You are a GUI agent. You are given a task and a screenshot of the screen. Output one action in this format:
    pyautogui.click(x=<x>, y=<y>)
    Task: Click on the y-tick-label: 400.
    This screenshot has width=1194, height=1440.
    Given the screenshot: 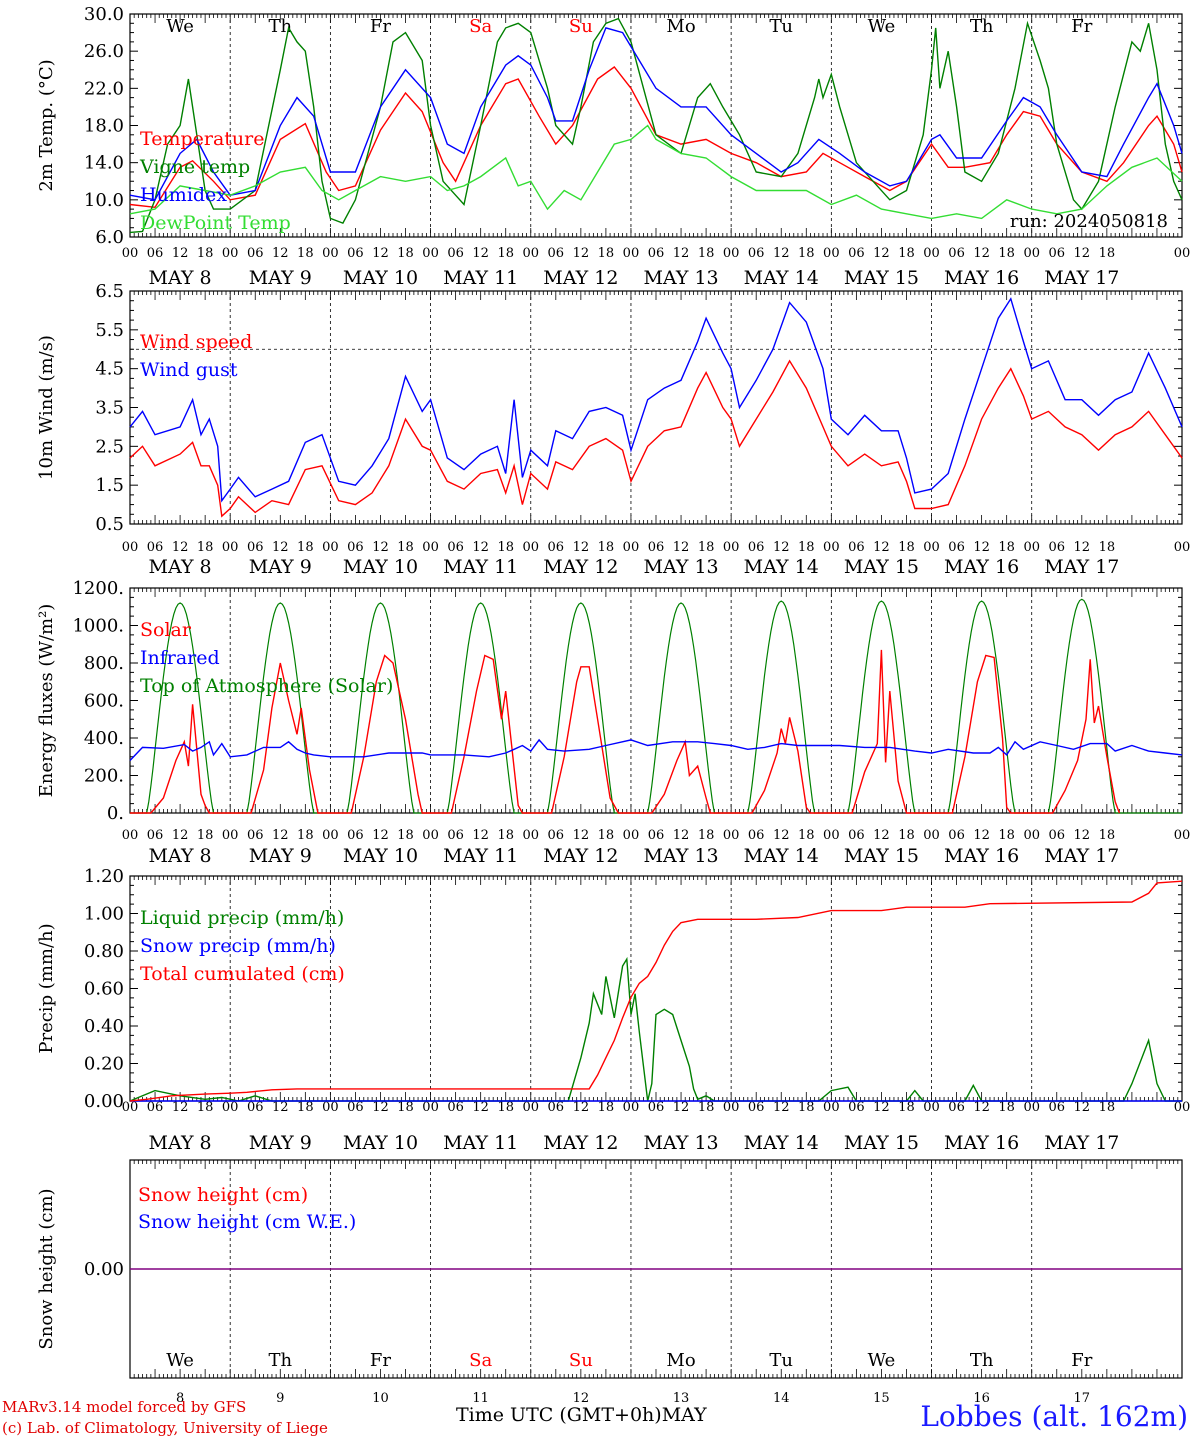 What is the action you would take?
    pyautogui.click(x=104, y=738)
    